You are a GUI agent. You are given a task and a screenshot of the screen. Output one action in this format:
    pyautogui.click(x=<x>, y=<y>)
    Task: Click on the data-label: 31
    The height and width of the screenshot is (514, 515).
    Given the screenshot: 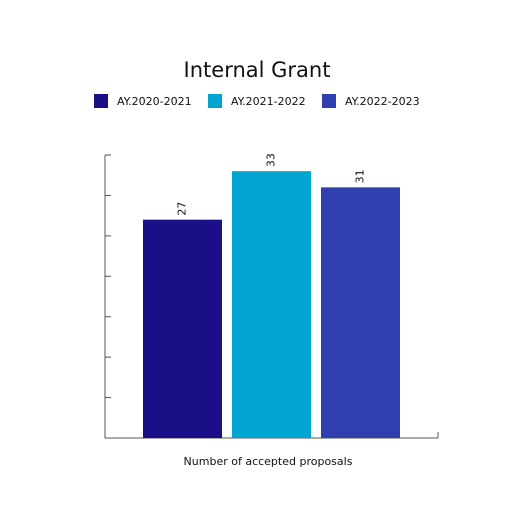 What is the action you would take?
    pyautogui.click(x=360, y=176)
    